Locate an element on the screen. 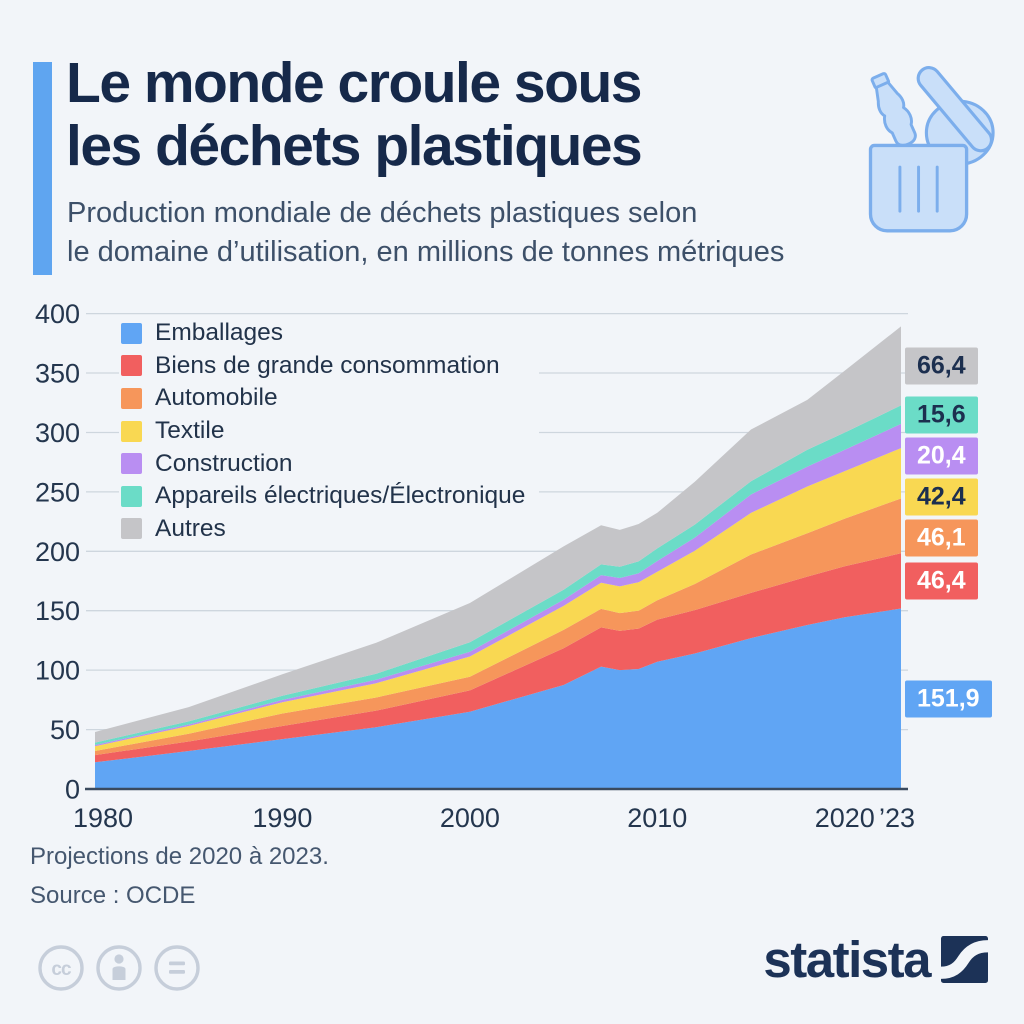 Image resolution: width=1024 pixels, height=1024 pixels. statista-logo: statista is located at coordinates (875, 959).